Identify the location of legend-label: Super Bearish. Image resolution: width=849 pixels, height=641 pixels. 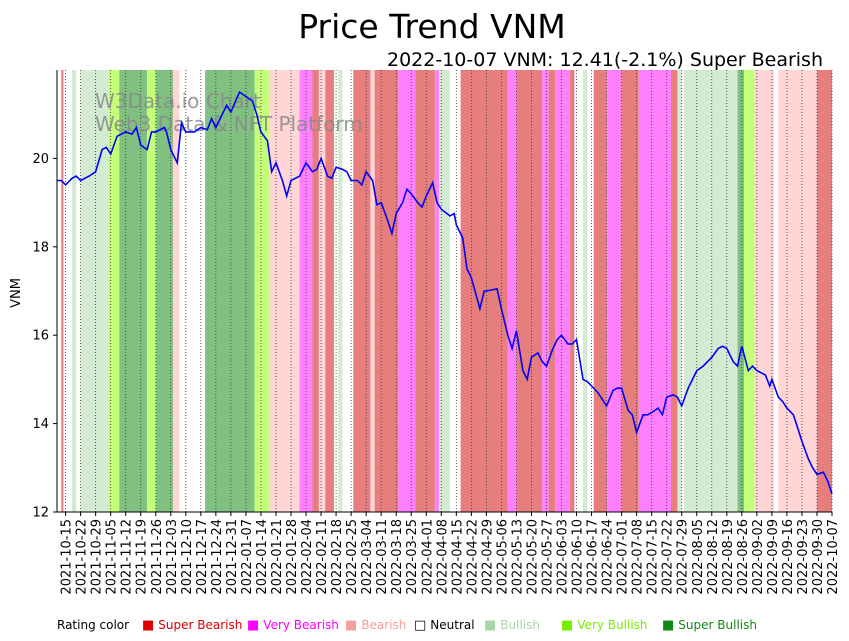
(200, 625).